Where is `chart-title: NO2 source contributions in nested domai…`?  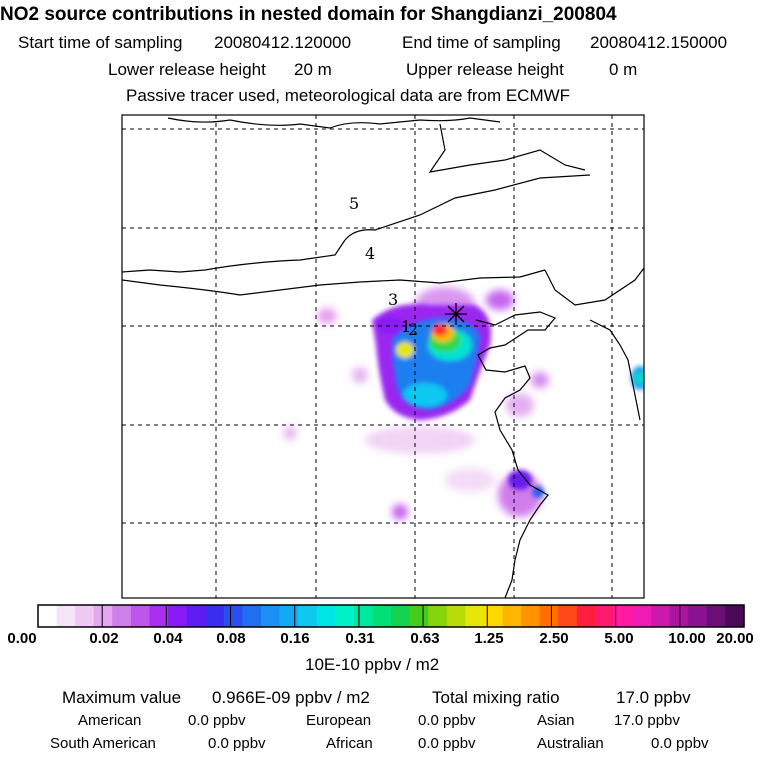 chart-title: NO2 source contributions in nested domai… is located at coordinates (308, 14).